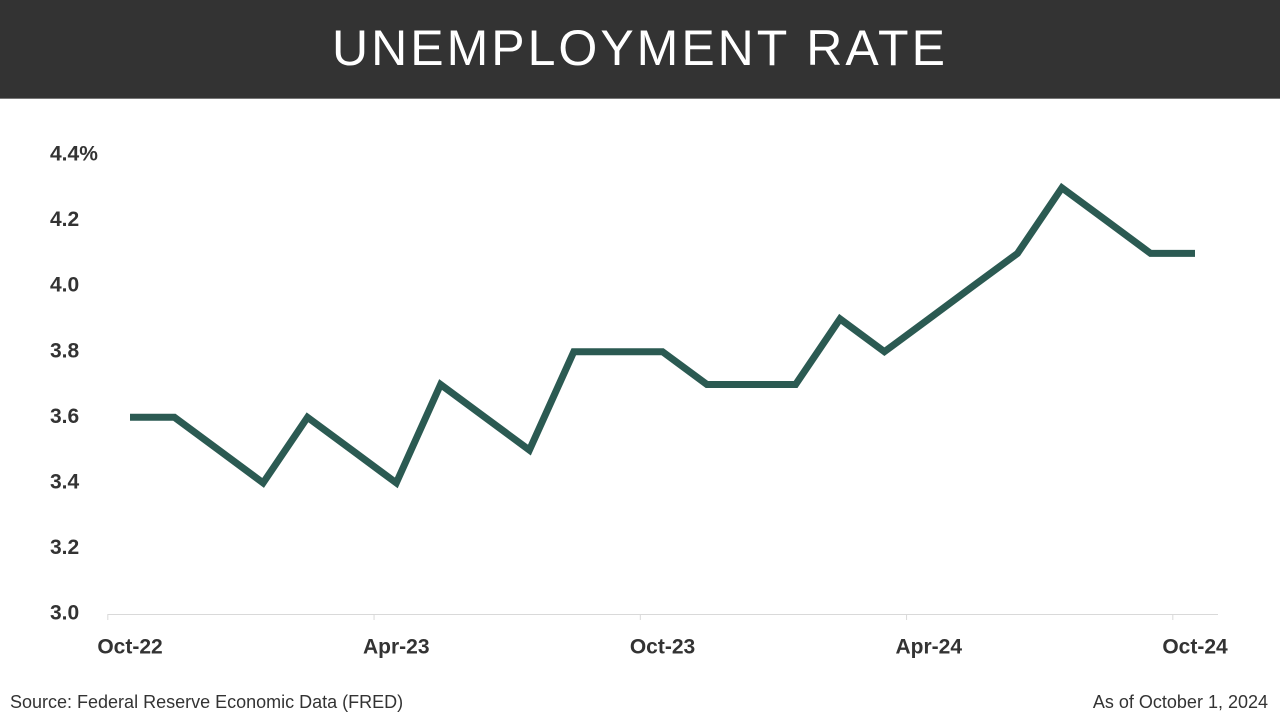  I want to click on y-tick-label: 4.0, so click(64, 285).